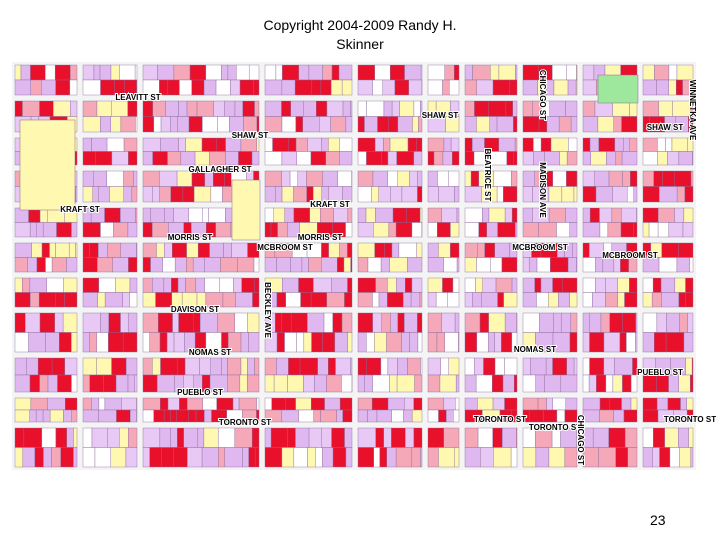  Describe the element at coordinates (320, 237) in the screenshot. I see `street-label: MORRIS ST` at that location.